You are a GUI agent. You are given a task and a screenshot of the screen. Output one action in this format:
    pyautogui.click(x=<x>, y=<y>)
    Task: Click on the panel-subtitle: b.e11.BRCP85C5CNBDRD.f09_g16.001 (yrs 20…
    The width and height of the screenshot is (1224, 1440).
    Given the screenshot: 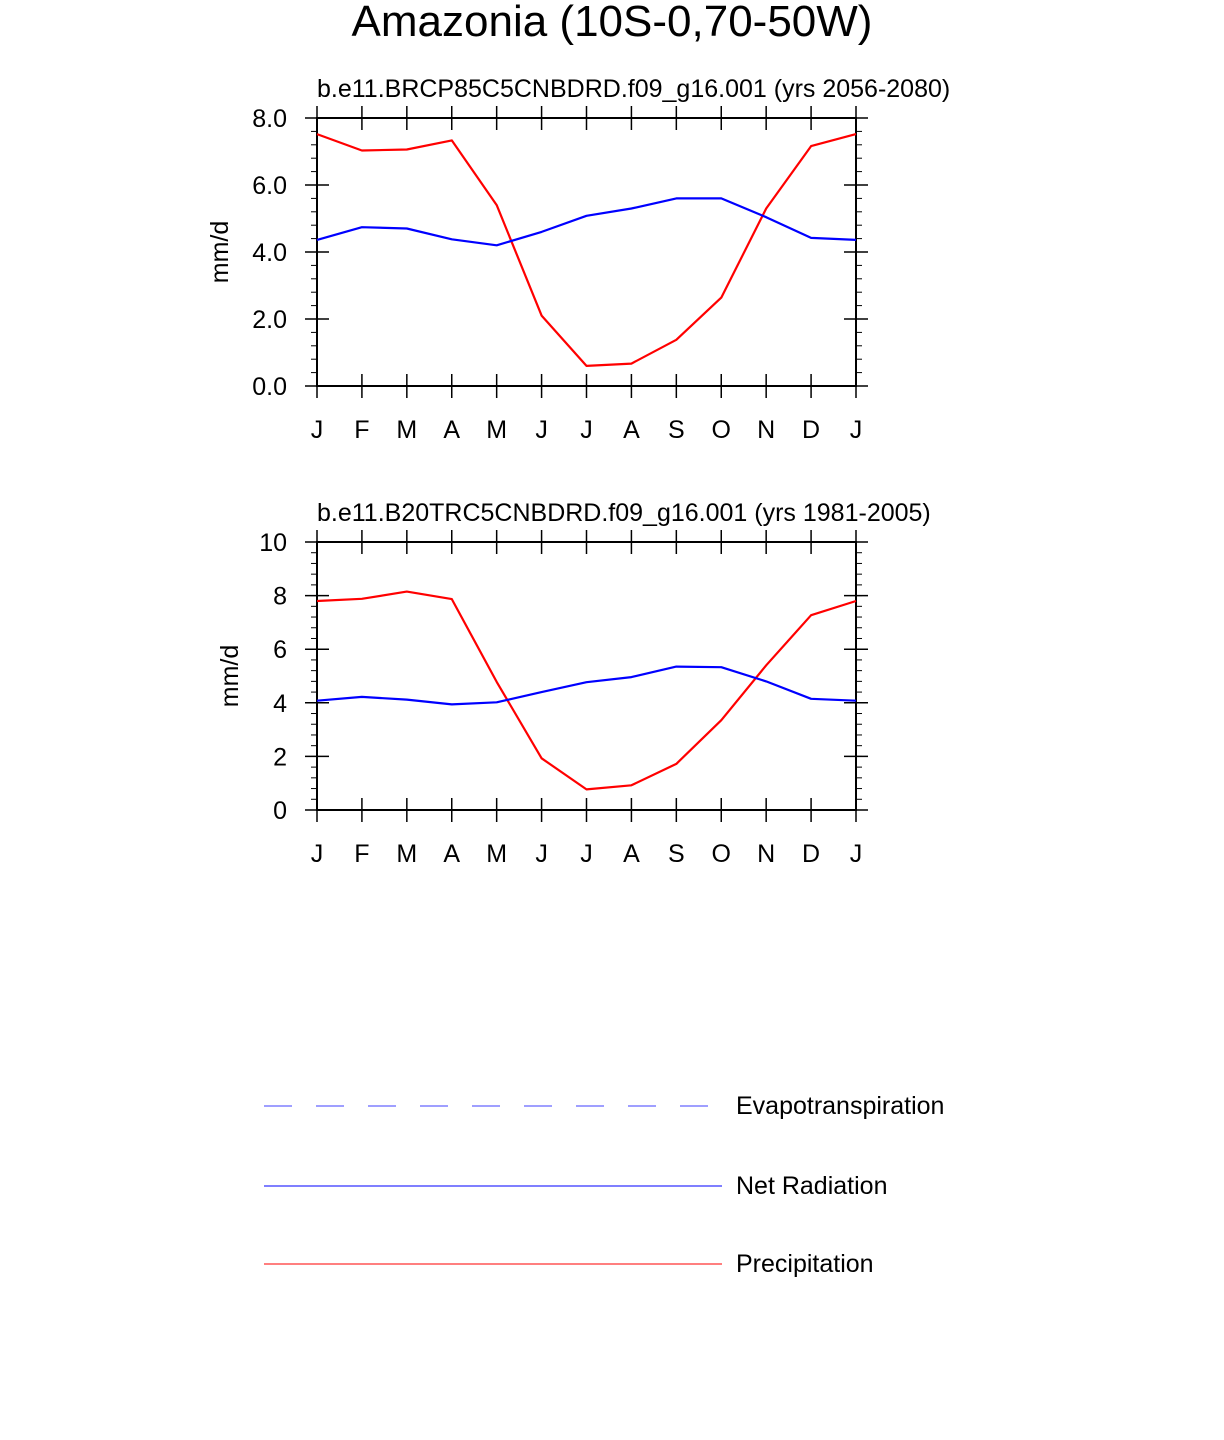 What is the action you would take?
    pyautogui.click(x=633, y=89)
    